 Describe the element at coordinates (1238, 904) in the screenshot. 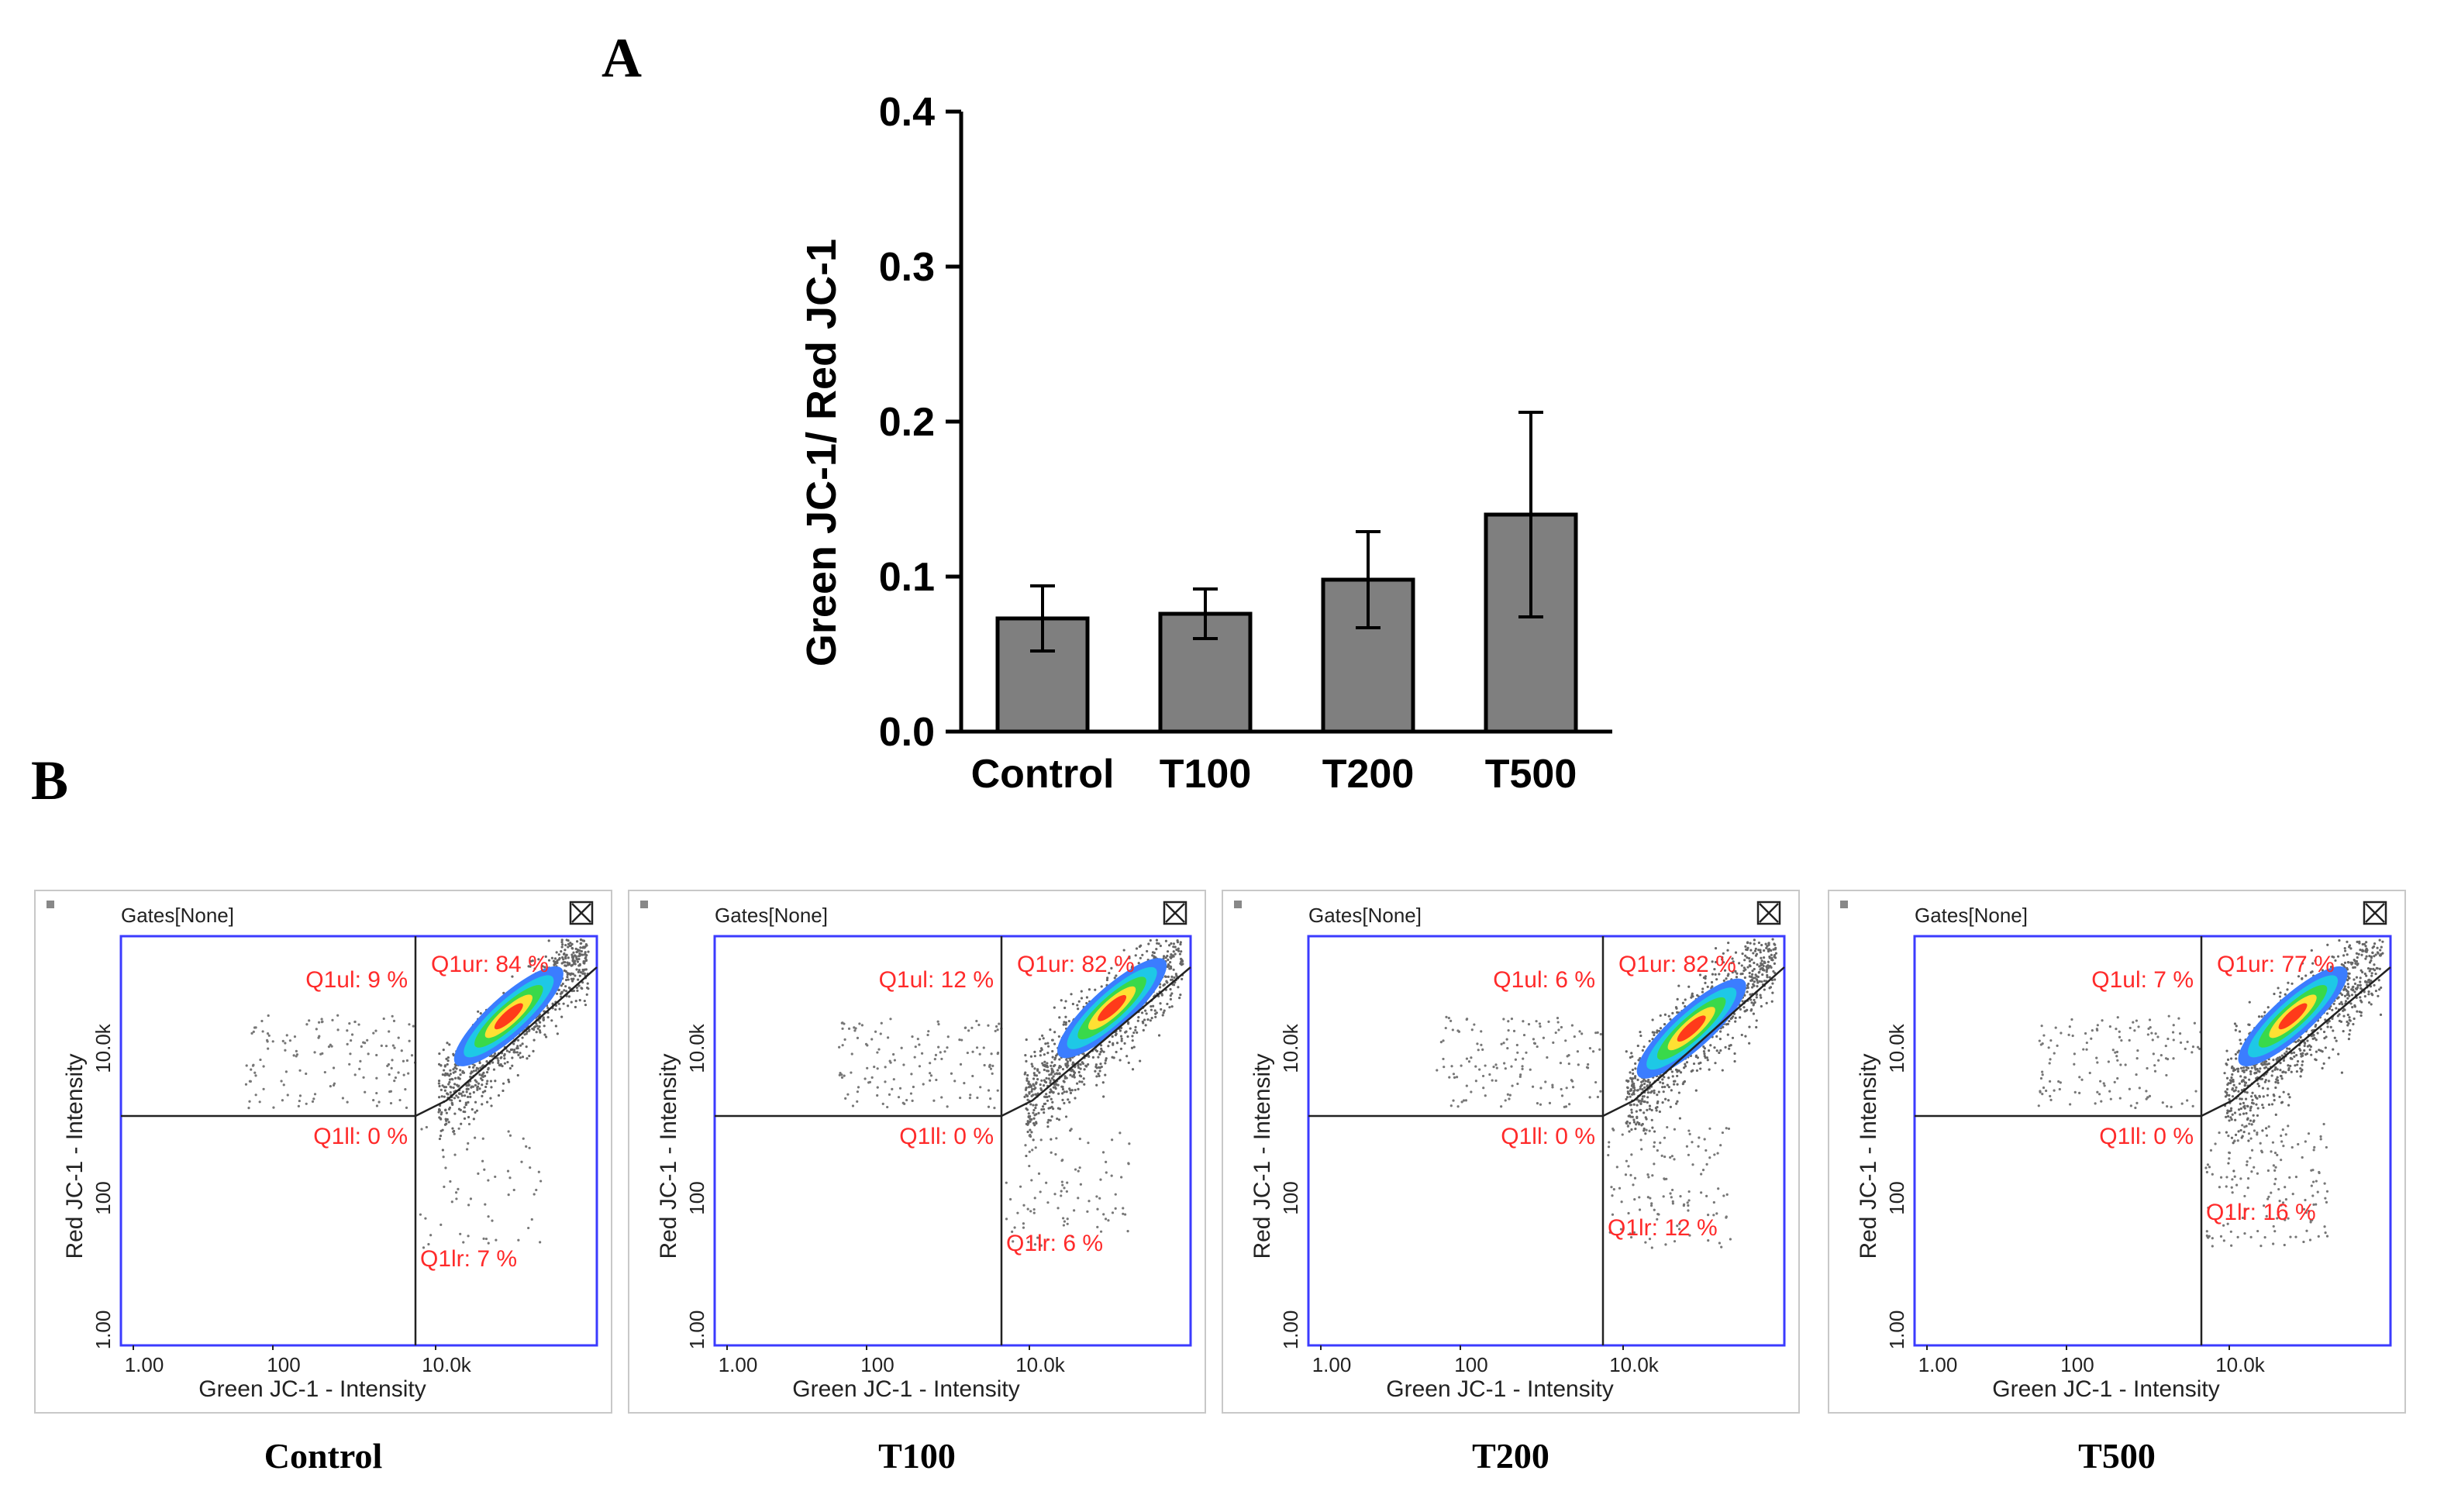

I see `window-marker-icon` at that location.